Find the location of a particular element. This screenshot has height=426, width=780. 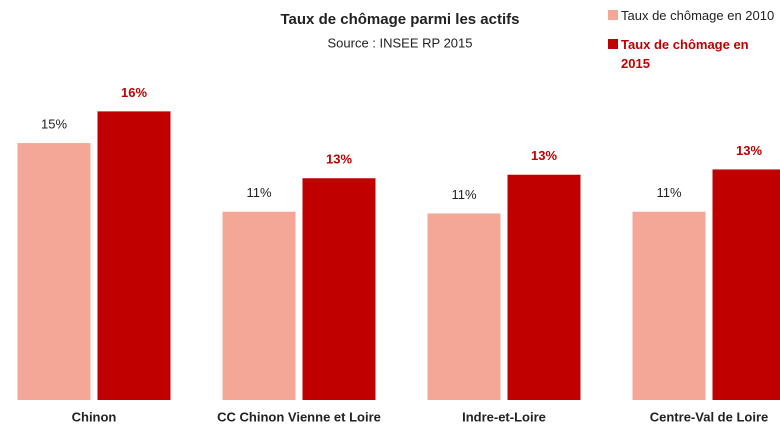

x-tick-label: Chinon is located at coordinates (94, 416).